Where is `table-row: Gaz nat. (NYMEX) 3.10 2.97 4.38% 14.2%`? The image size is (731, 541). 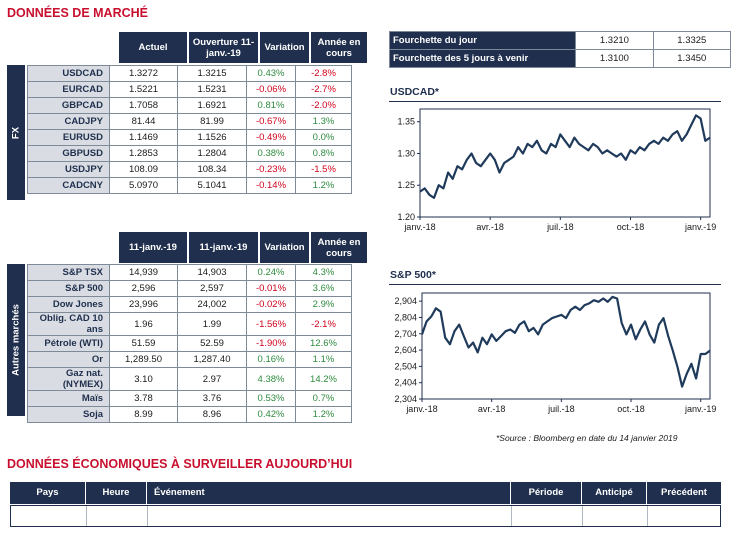
table-row: Gaz nat. (NYMEX) 3.10 2.97 4.38% 14.2% is located at coordinates (189, 379).